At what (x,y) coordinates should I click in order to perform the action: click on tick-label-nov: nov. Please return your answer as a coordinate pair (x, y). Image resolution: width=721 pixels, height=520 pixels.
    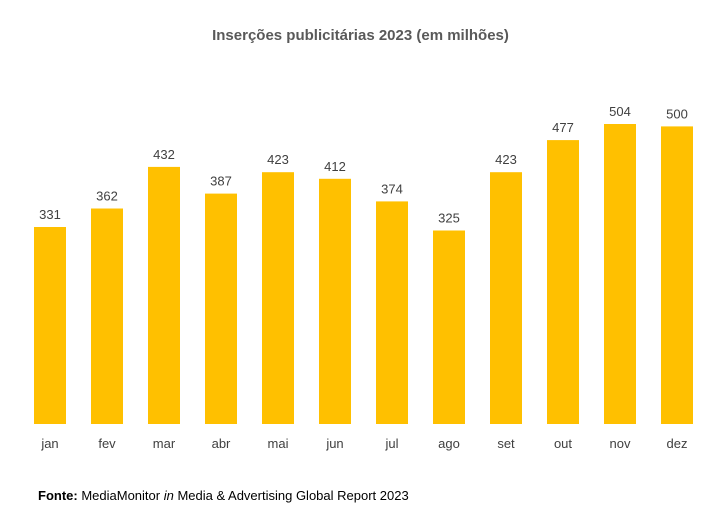
    Looking at the image, I should click on (620, 443).